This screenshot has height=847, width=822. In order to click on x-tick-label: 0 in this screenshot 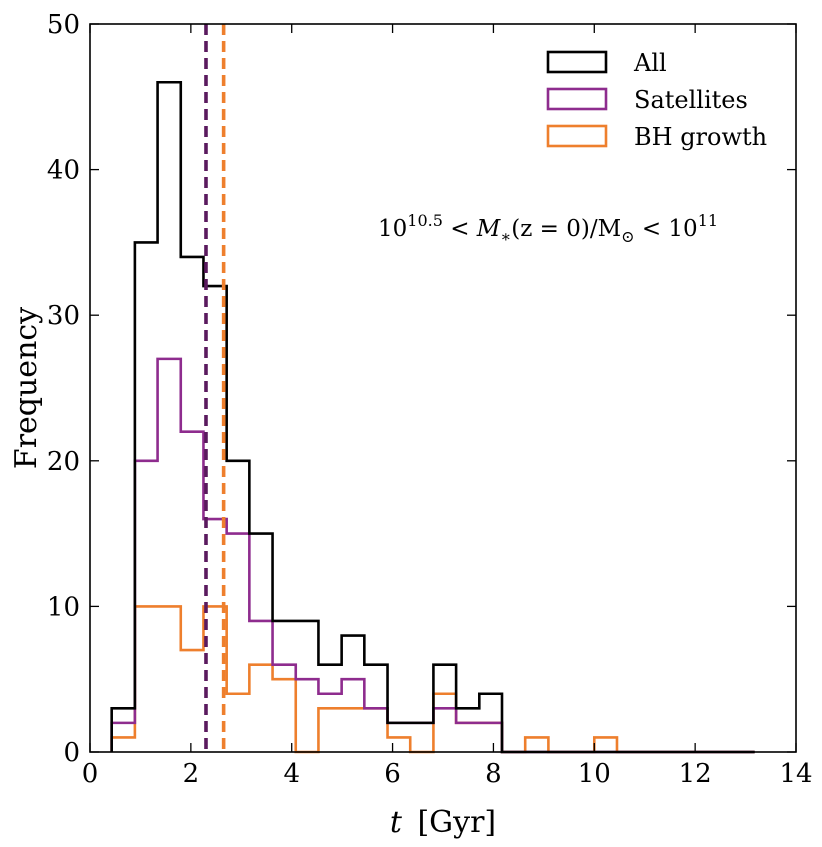, I will do `click(90, 774)`.